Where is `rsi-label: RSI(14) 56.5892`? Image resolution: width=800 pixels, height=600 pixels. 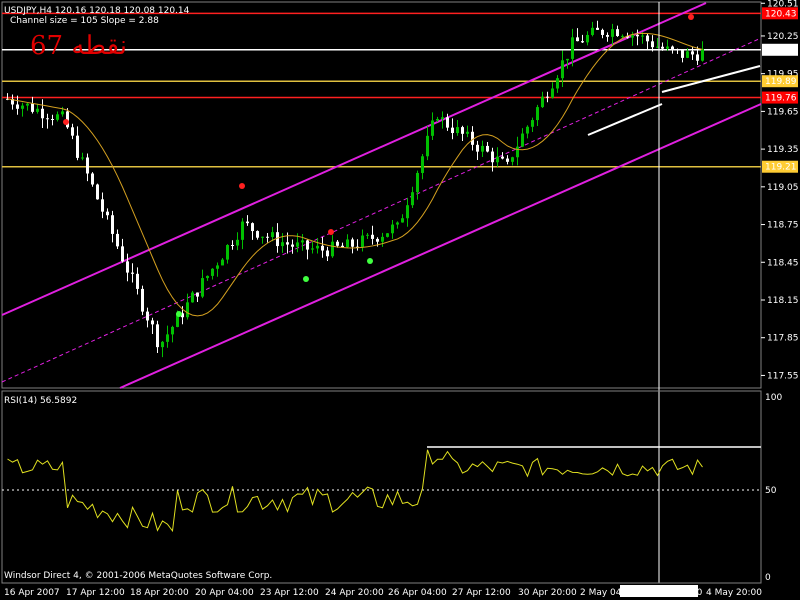 rsi-label: RSI(14) 56.5892 is located at coordinates (40, 401).